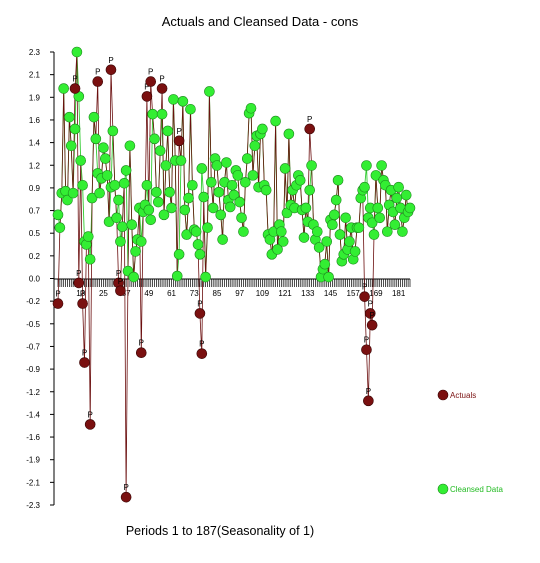 The image size is (540, 563). Describe the element at coordinates (399, 293) in the screenshot. I see `x-tick-label: 181` at that location.